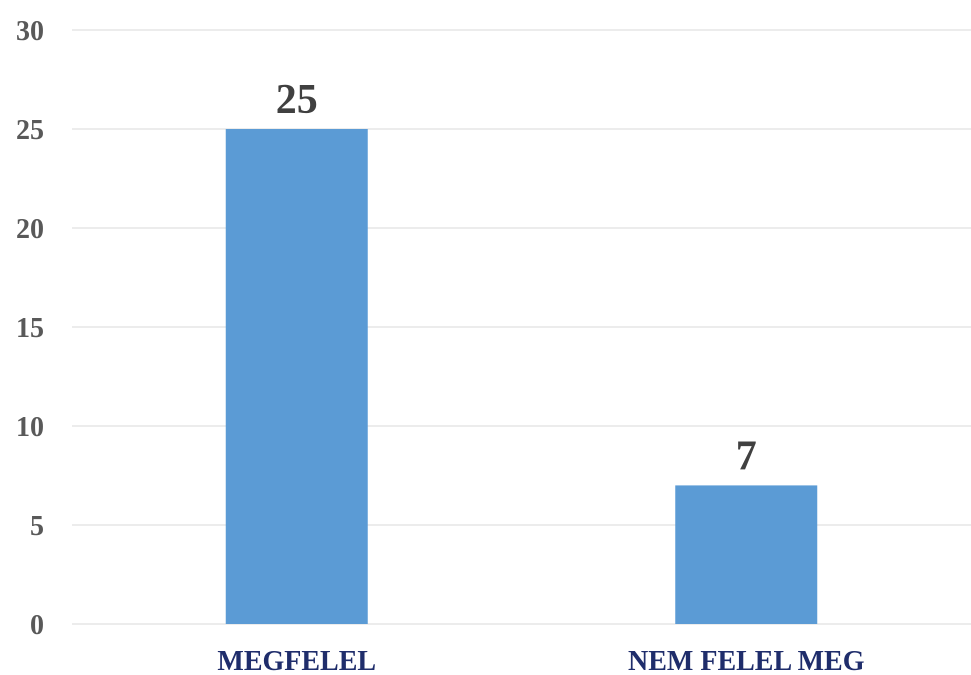 The height and width of the screenshot is (675, 971). I want to click on y-tick-label: 10, so click(30, 427).